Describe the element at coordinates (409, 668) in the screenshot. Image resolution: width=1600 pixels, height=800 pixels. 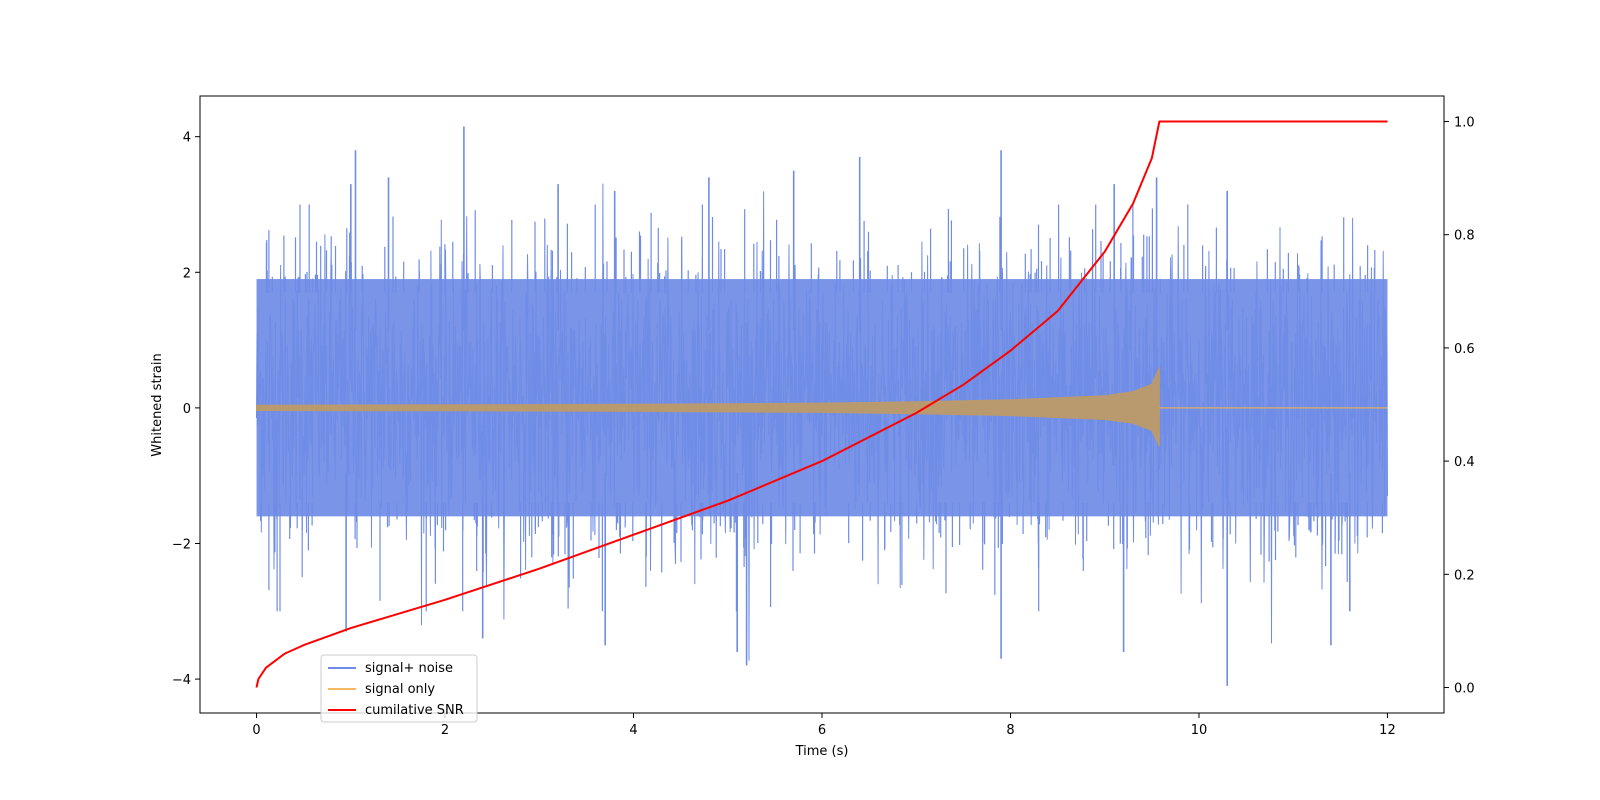
I see `legend-label-signal-noise: signal+ noise` at that location.